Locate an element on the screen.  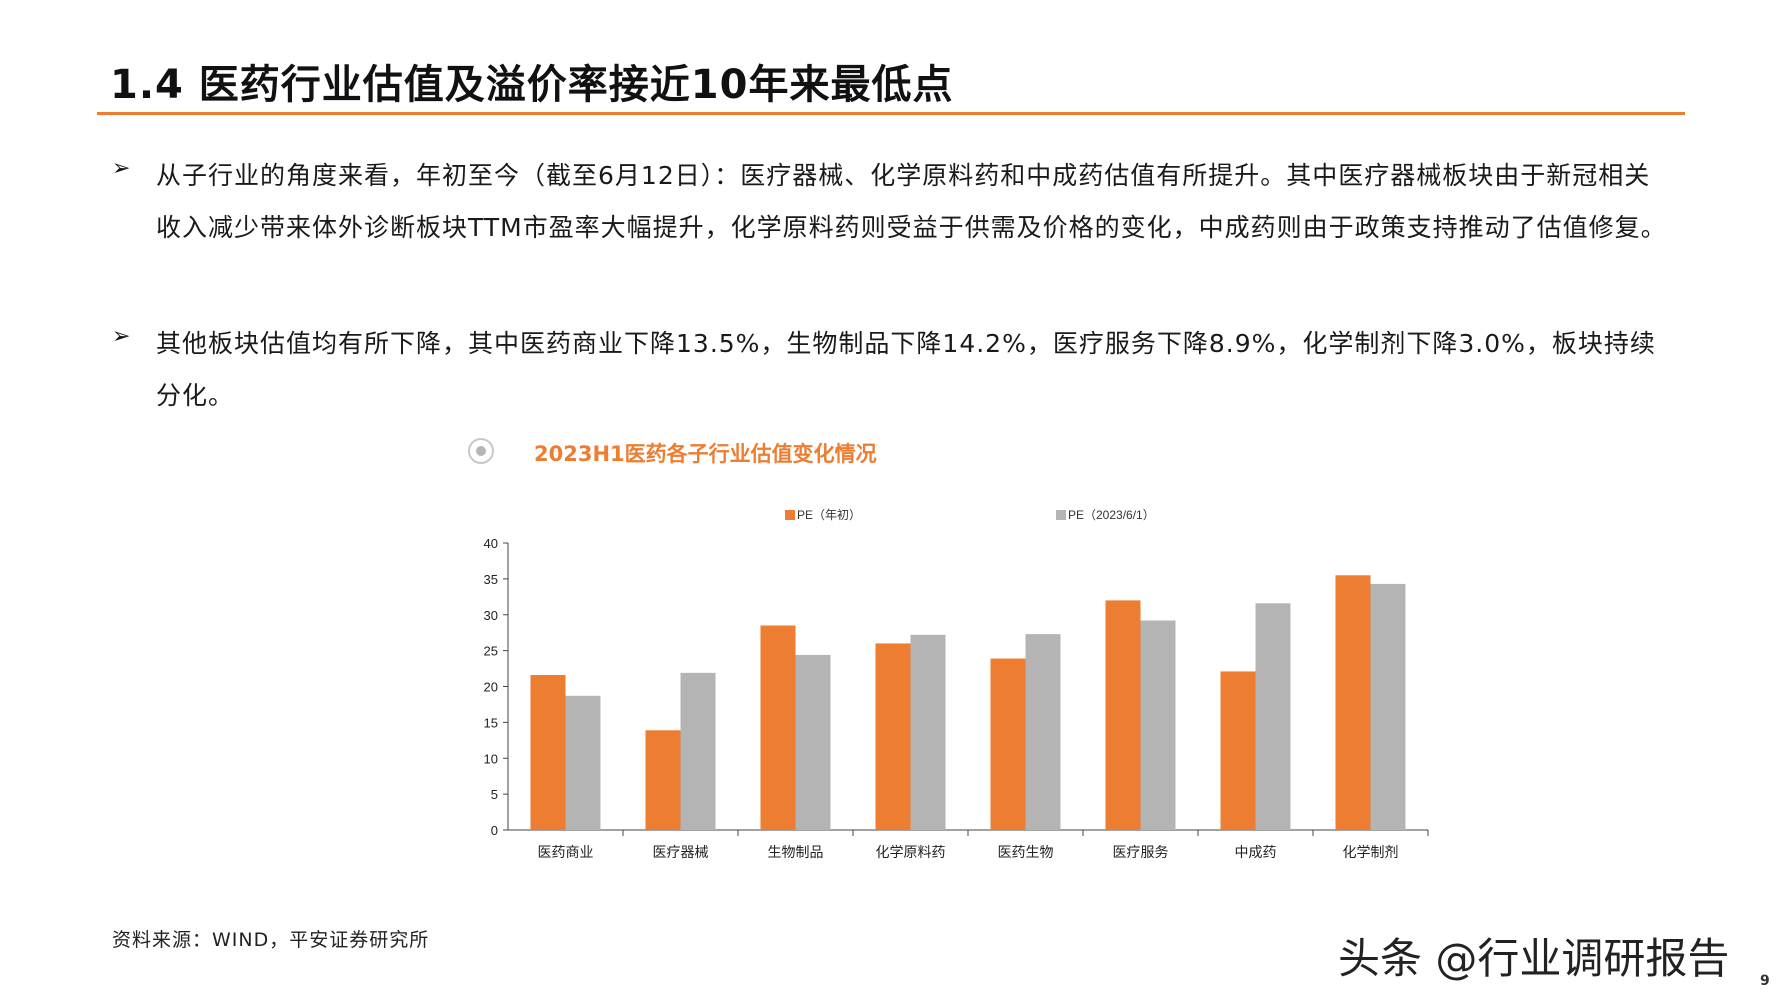
x-tick-label: 中成药 is located at coordinates (1256, 852).